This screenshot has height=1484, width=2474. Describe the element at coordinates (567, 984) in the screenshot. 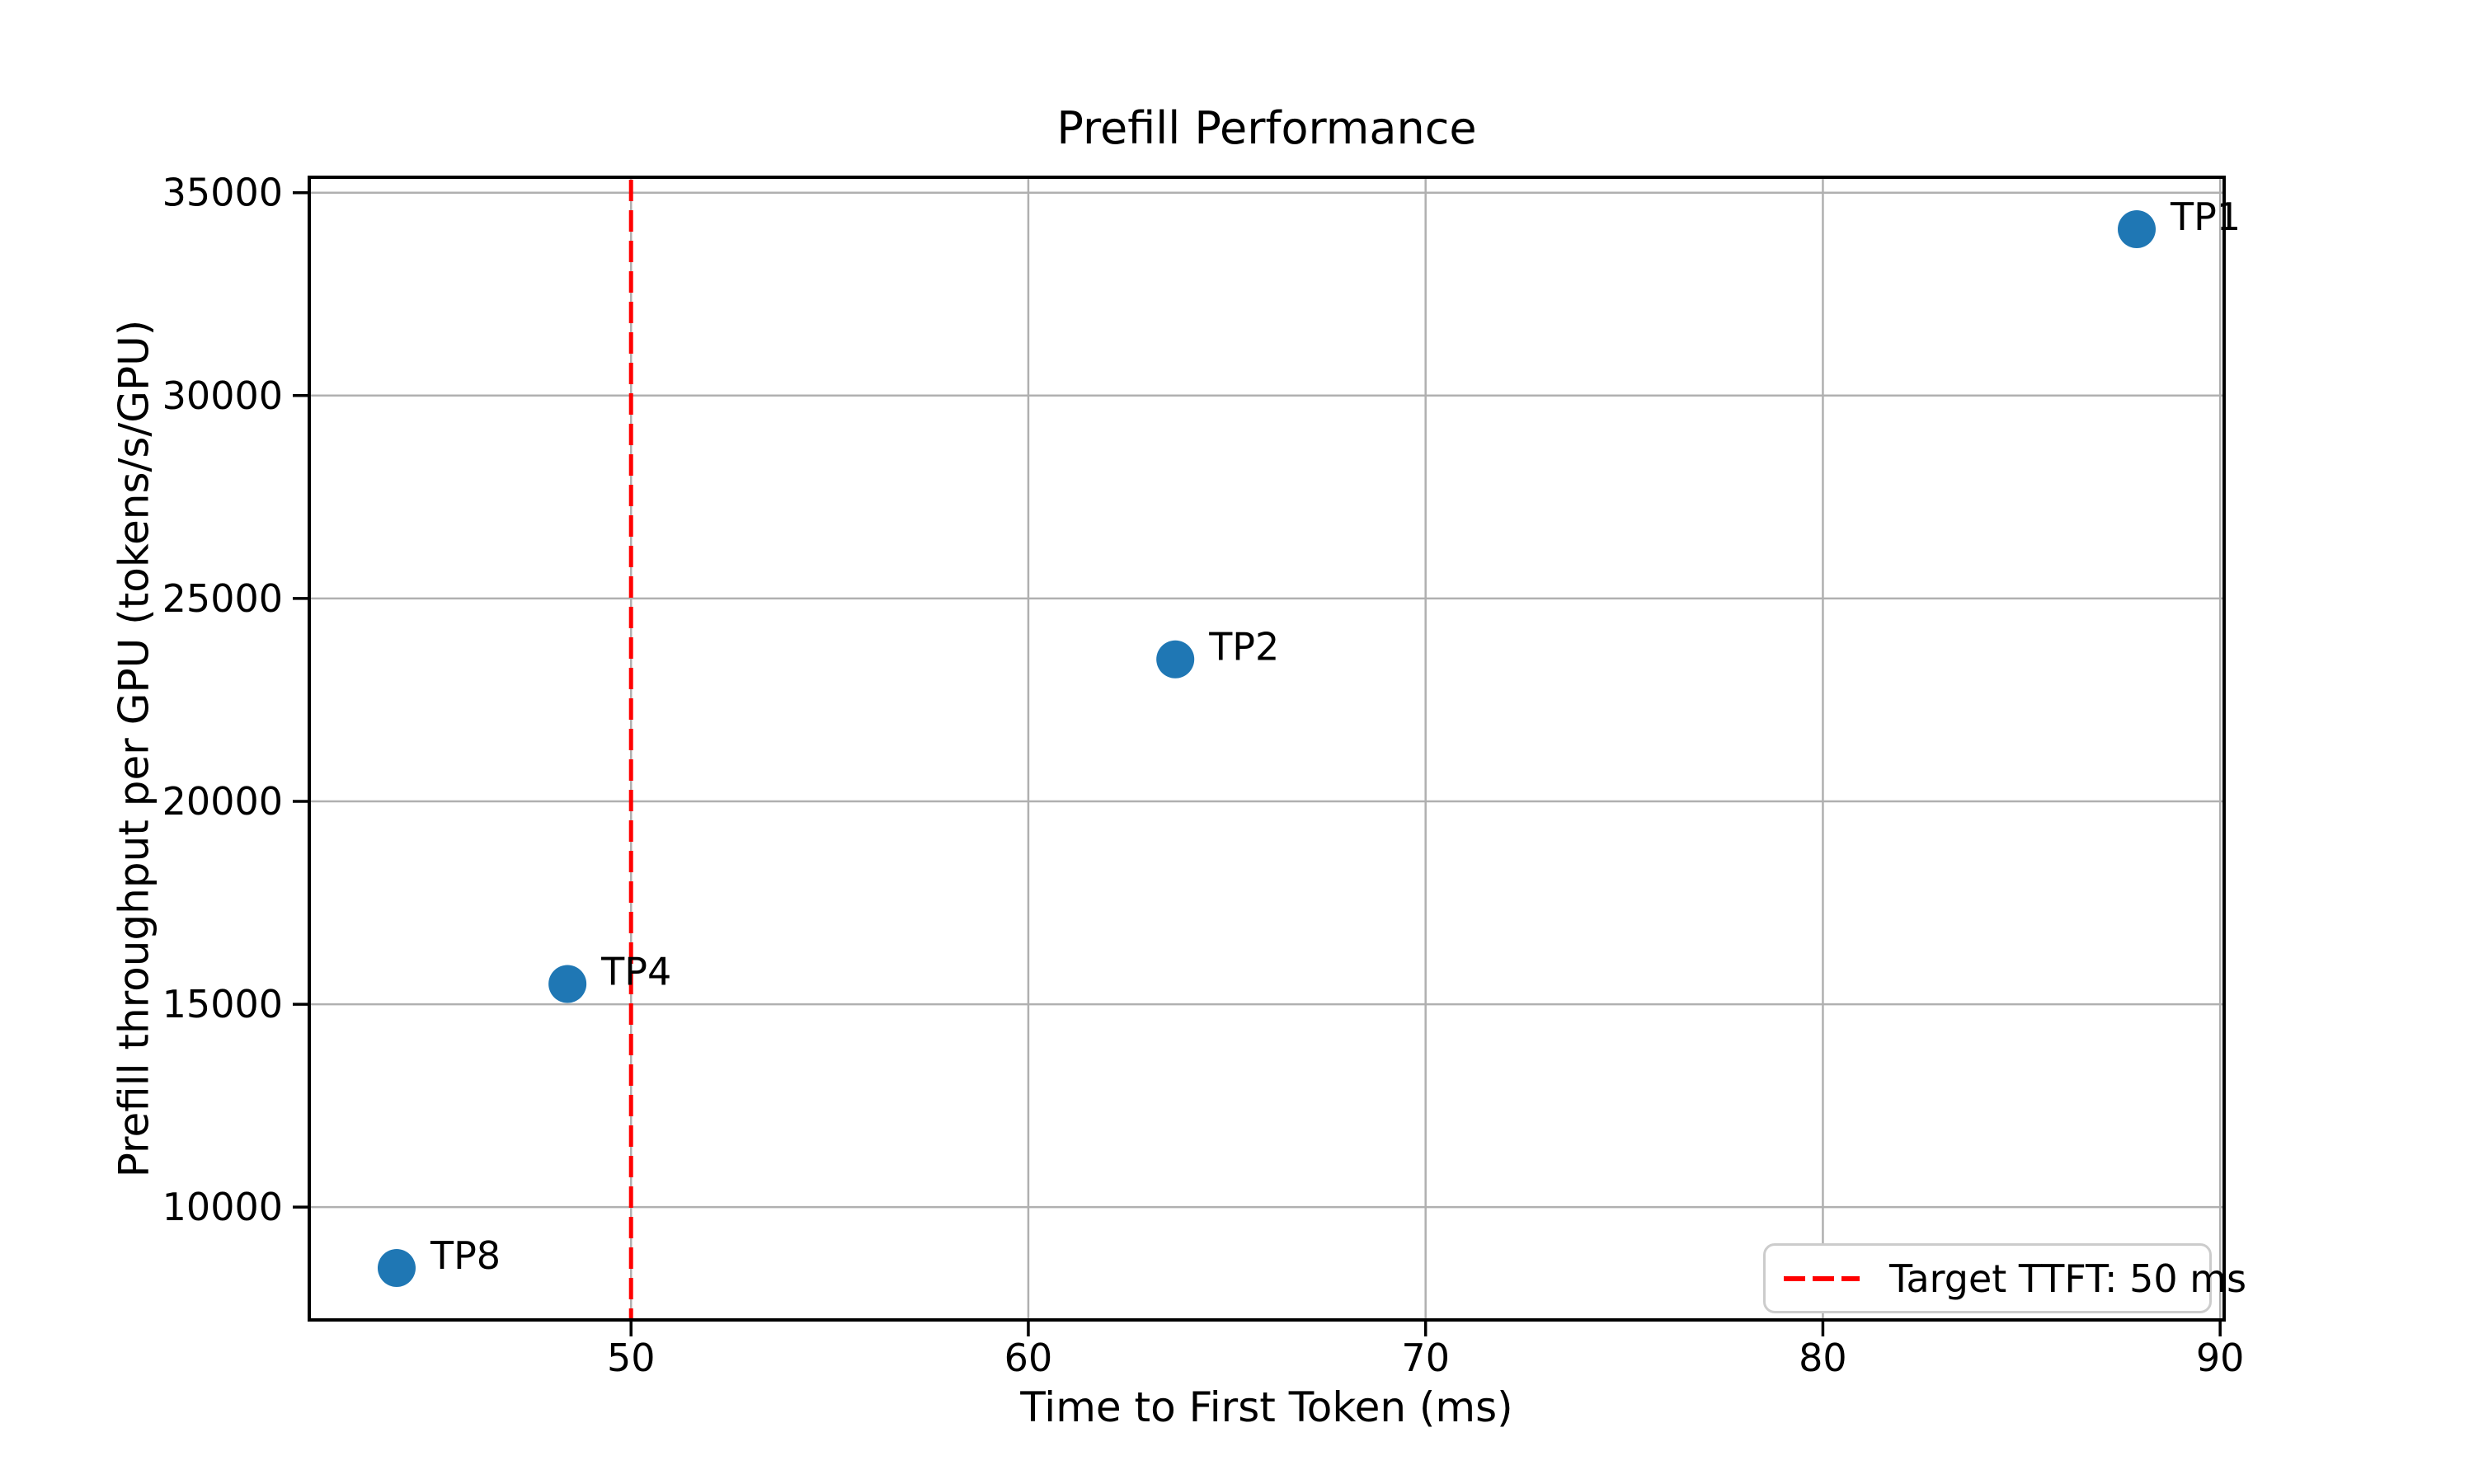

I see `data-point-TP4` at that location.